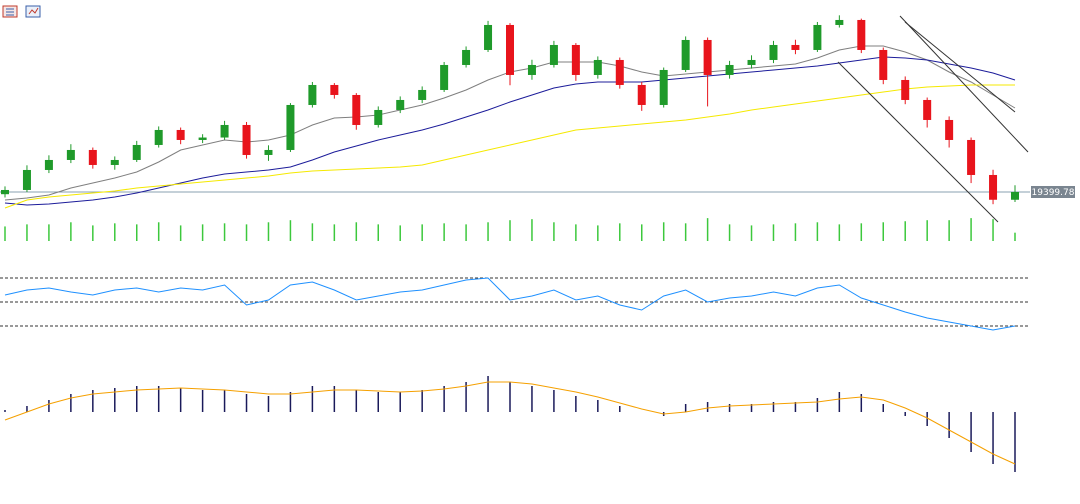  Describe the element at coordinates (33, 11) in the screenshot. I see `icon-line` at that location.